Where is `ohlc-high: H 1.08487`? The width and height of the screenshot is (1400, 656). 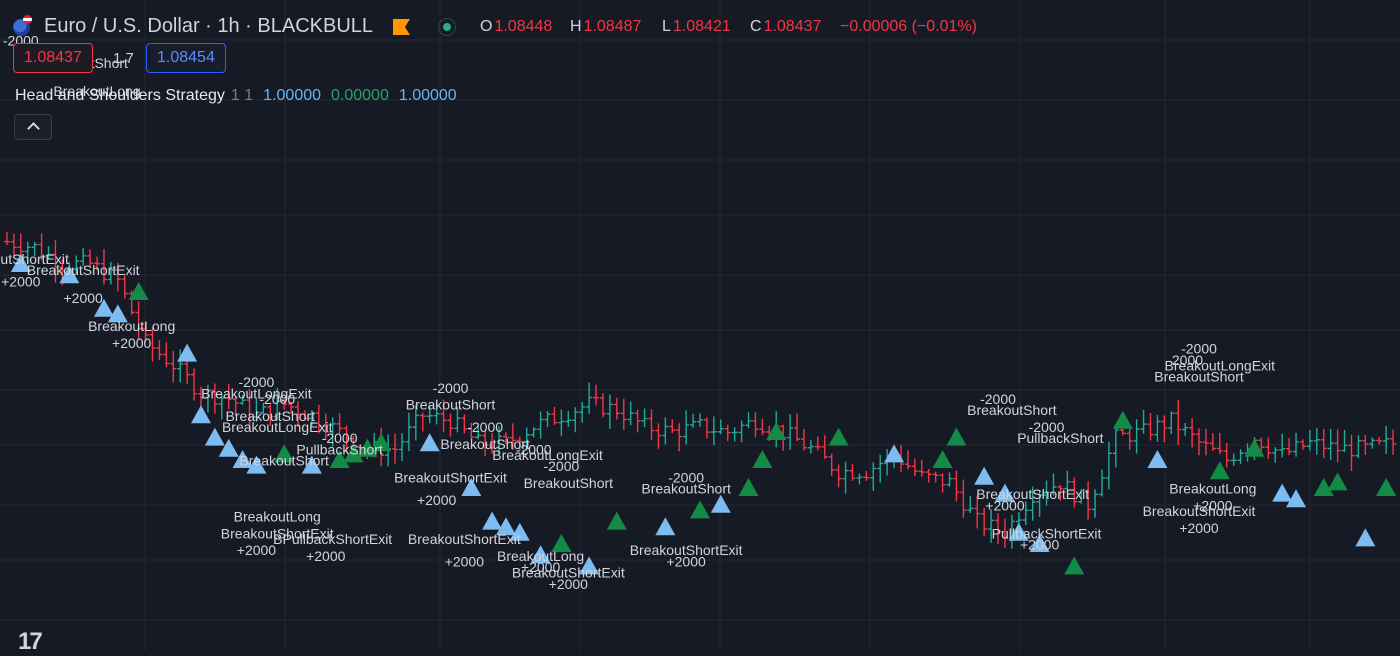 ohlc-high: H 1.08487 is located at coordinates (605, 27).